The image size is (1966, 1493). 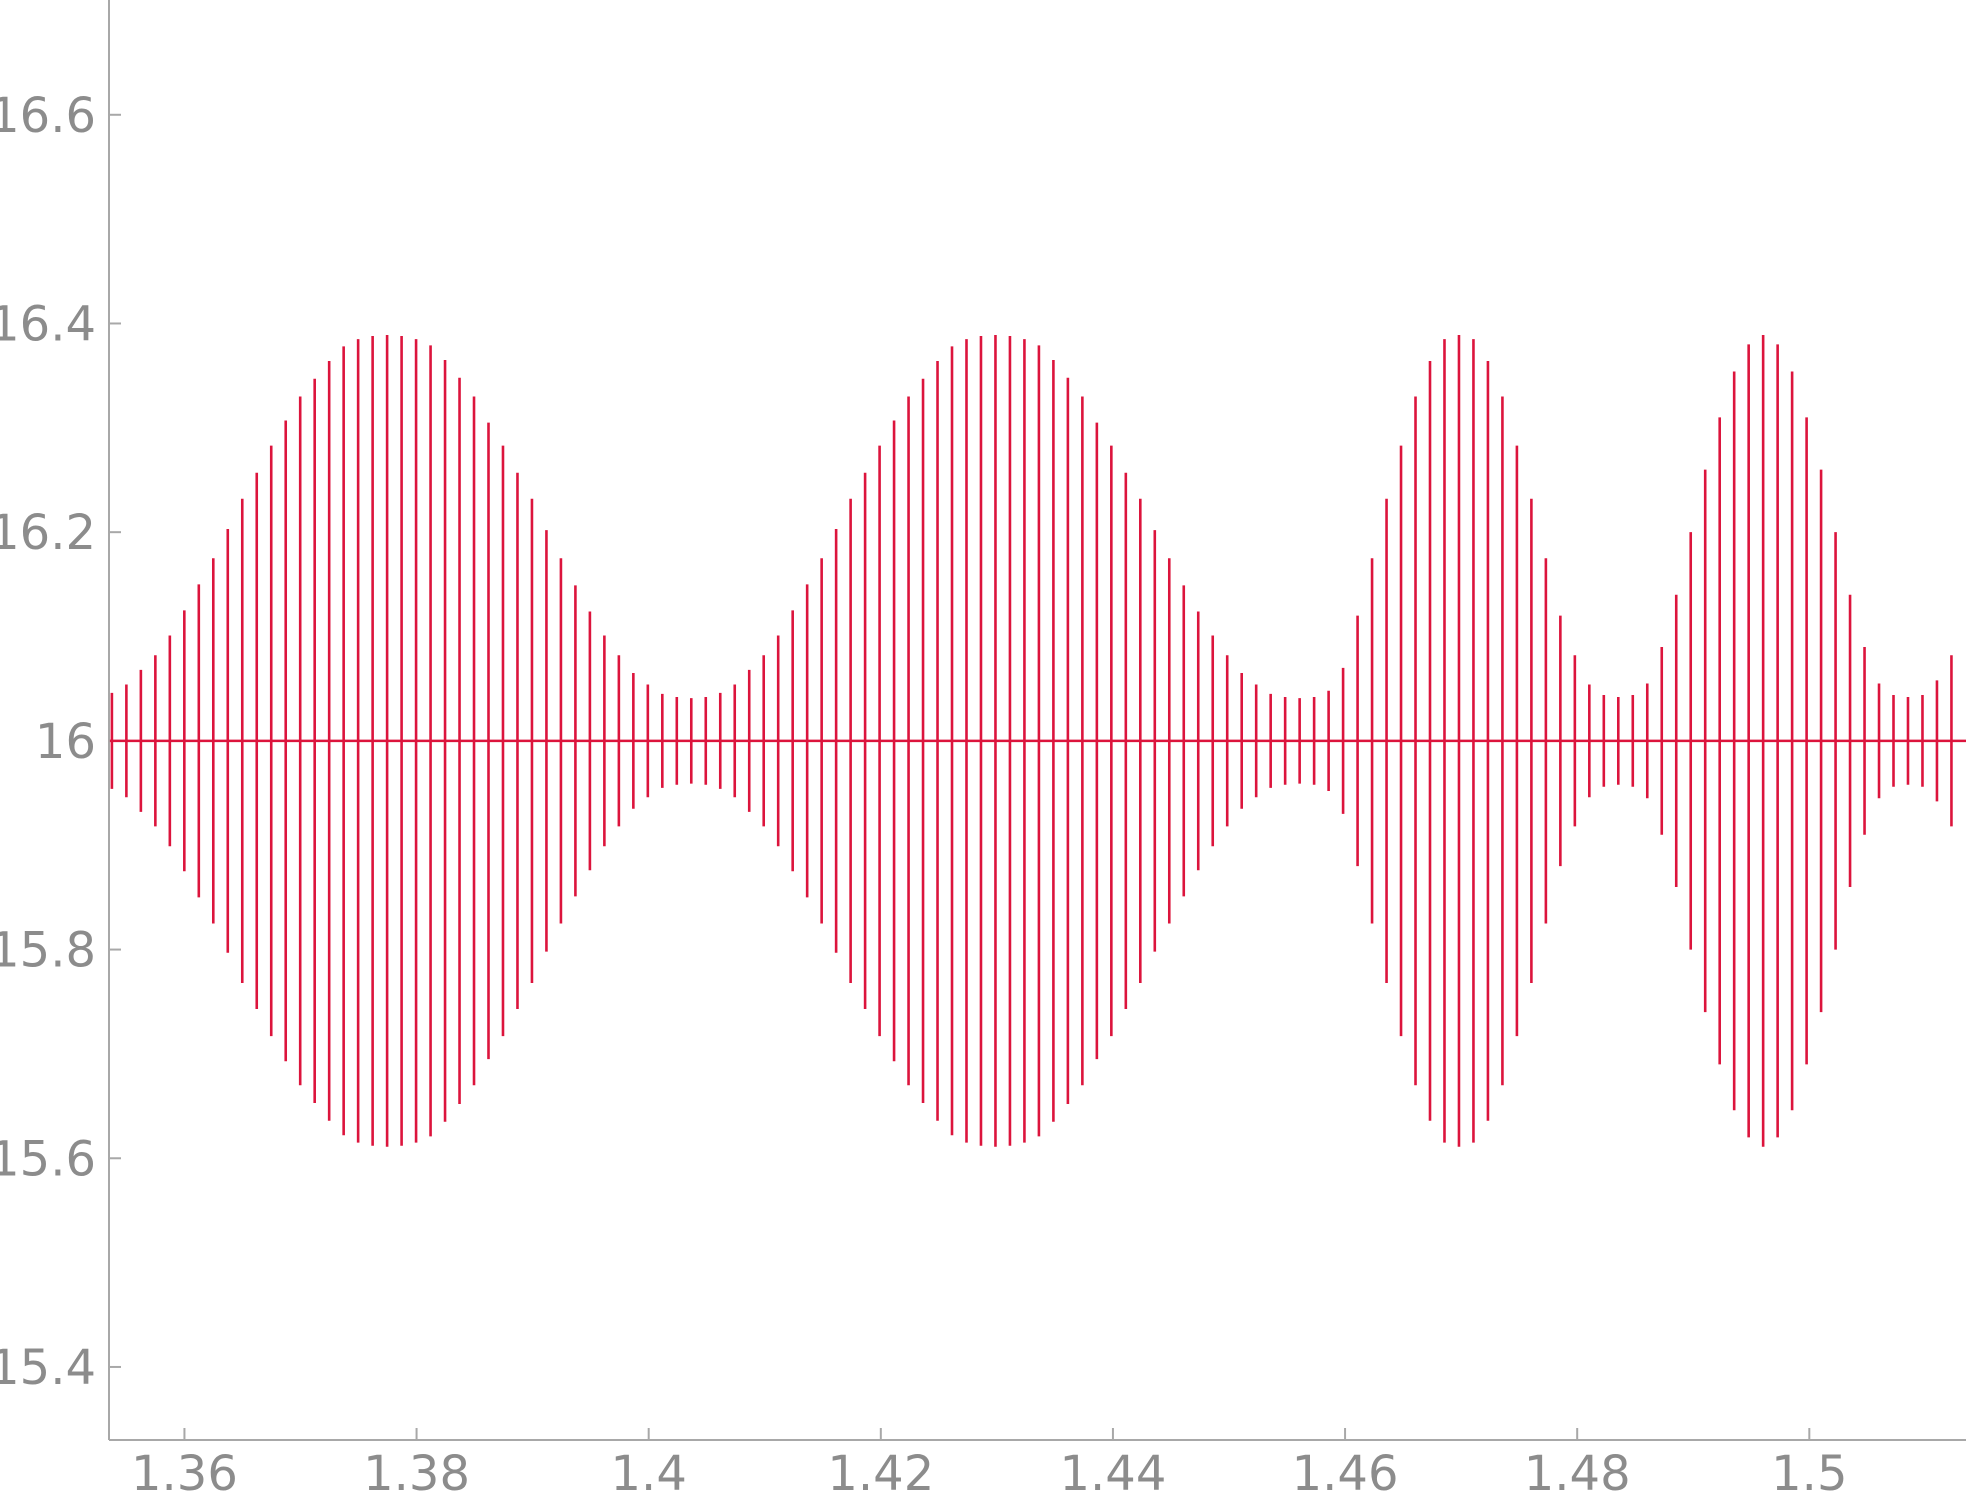 What do you see at coordinates (1345, 1469) in the screenshot?
I see `x-tick-label: 1.46` at bounding box center [1345, 1469].